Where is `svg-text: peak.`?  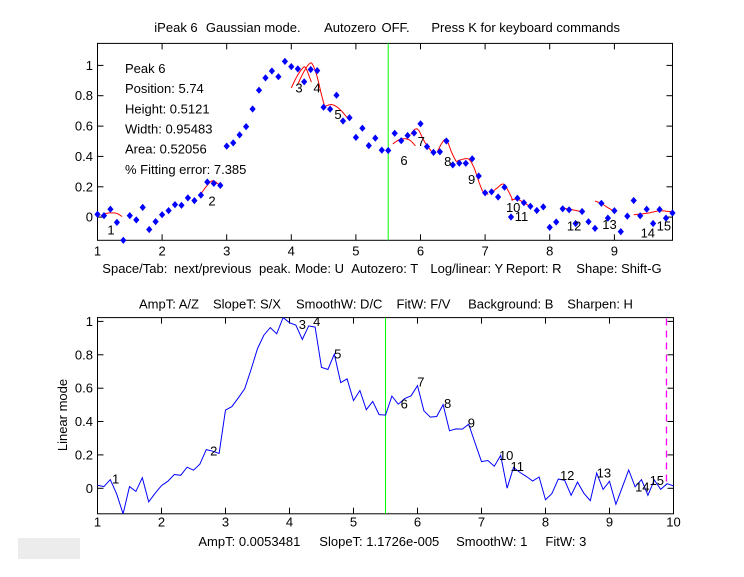 svg-text: peak. is located at coordinates (275, 268).